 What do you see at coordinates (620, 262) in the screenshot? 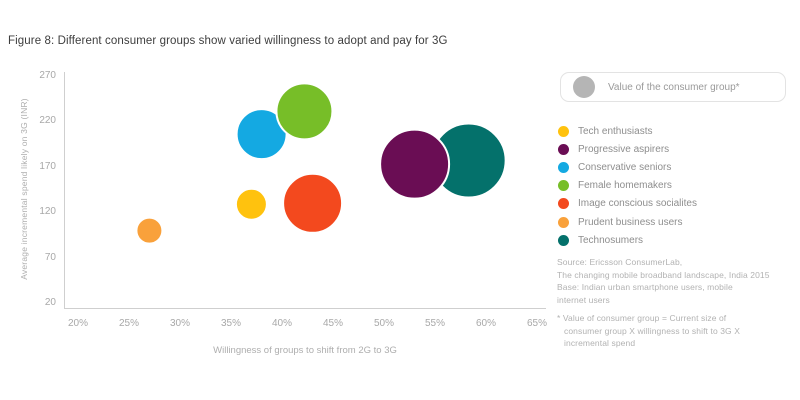
I see `fineprint-line: Source: Ericsson ConsumerLab,` at bounding box center [620, 262].